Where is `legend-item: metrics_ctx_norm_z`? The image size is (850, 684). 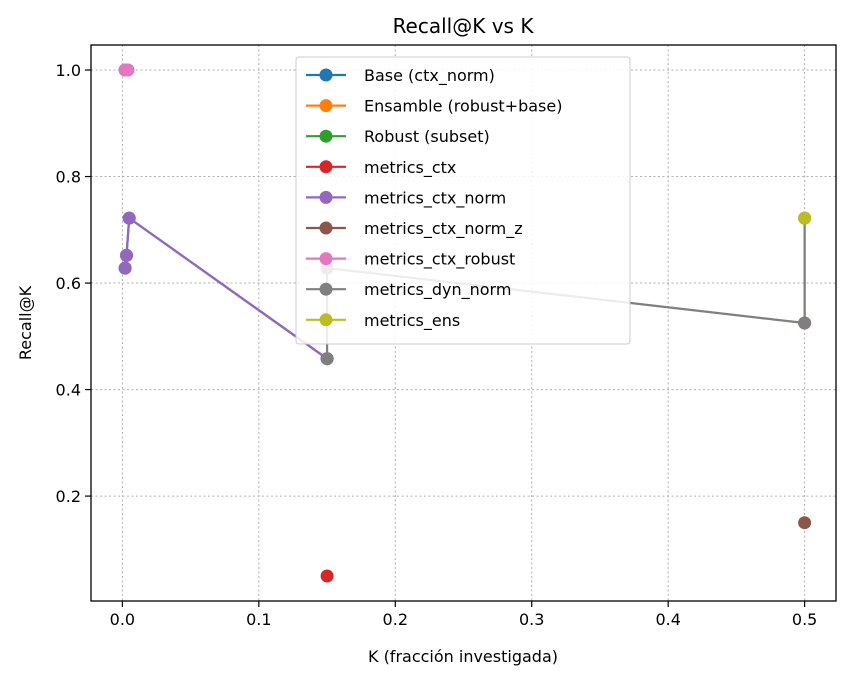
legend-item: metrics_ctx_norm_z is located at coordinates (414, 229).